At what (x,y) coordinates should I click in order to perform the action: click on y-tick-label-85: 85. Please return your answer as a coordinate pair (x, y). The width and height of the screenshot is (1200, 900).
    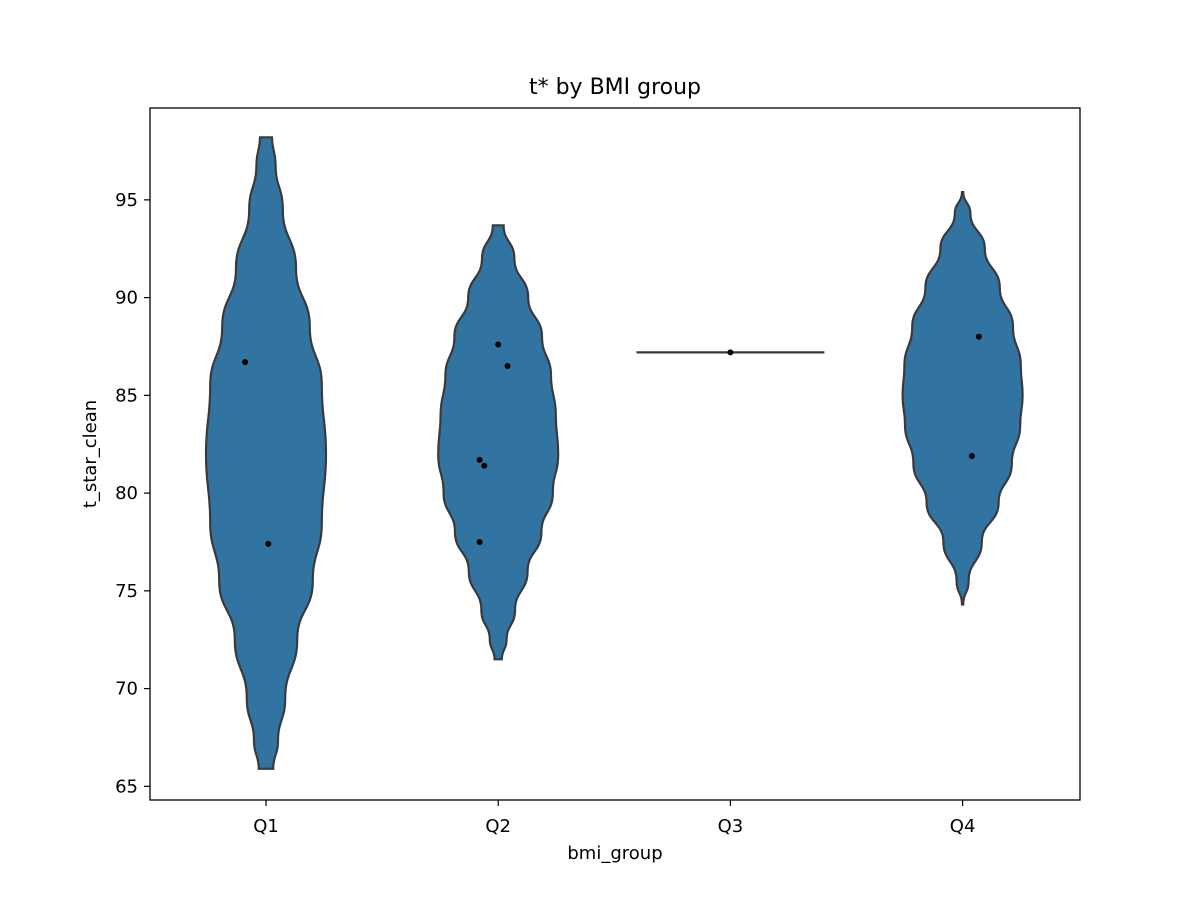
    Looking at the image, I should click on (126, 395).